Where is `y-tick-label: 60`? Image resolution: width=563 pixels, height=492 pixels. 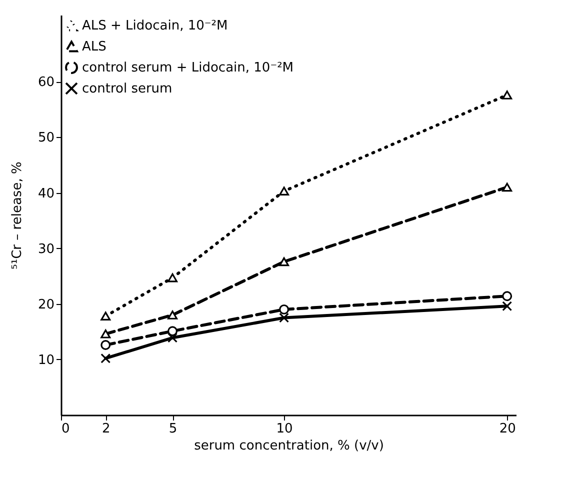 y-tick-label: 60 is located at coordinates (46, 82).